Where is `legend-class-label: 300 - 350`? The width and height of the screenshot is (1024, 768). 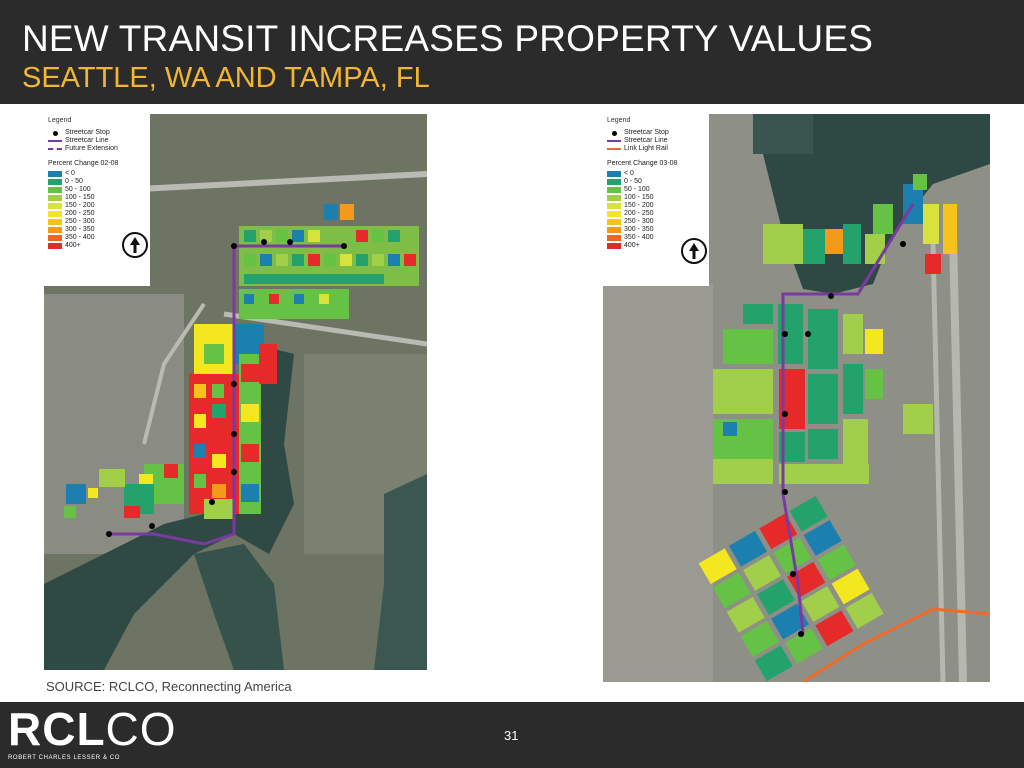 legend-class-label: 300 - 350 is located at coordinates (639, 229).